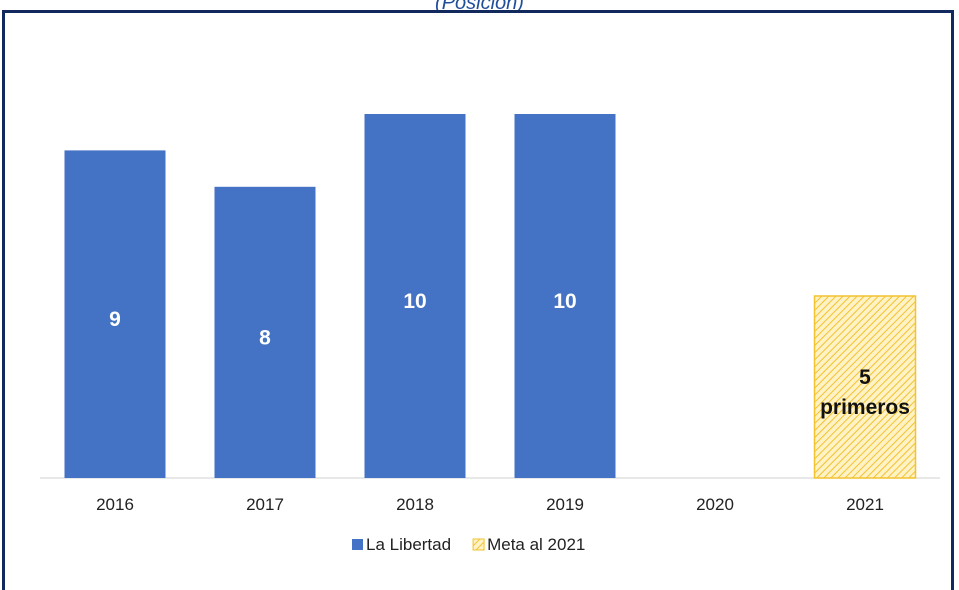 This screenshot has height=590, width=959. I want to click on bar-data-label: 9, so click(115, 319).